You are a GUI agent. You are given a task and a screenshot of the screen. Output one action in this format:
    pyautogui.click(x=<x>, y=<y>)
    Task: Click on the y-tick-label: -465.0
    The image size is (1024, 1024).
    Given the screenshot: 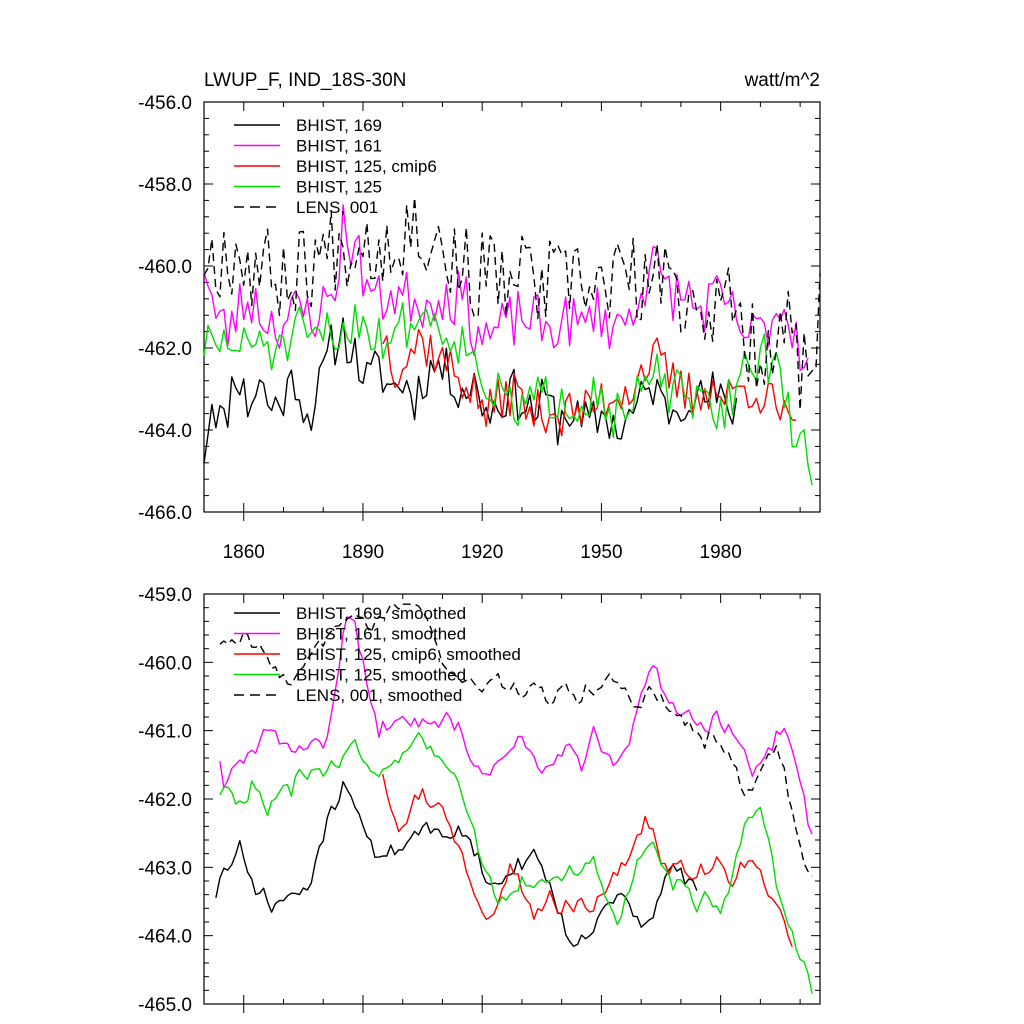 What is the action you would take?
    pyautogui.click(x=165, y=1005)
    